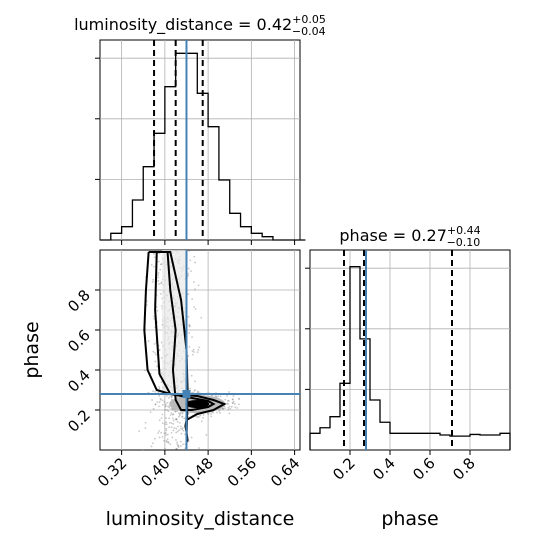 The height and width of the screenshot is (550, 550). I want to click on phase-histogram-step, so click(410, 358).